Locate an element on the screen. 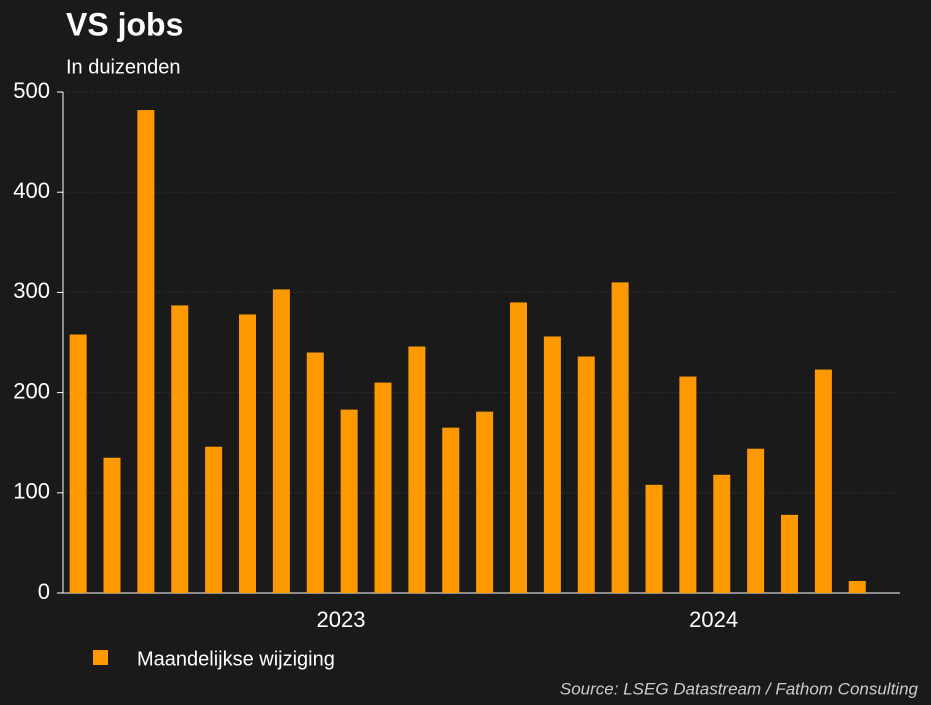 Image resolution: width=931 pixels, height=705 pixels. y-tick-label: 400 is located at coordinates (31, 190).